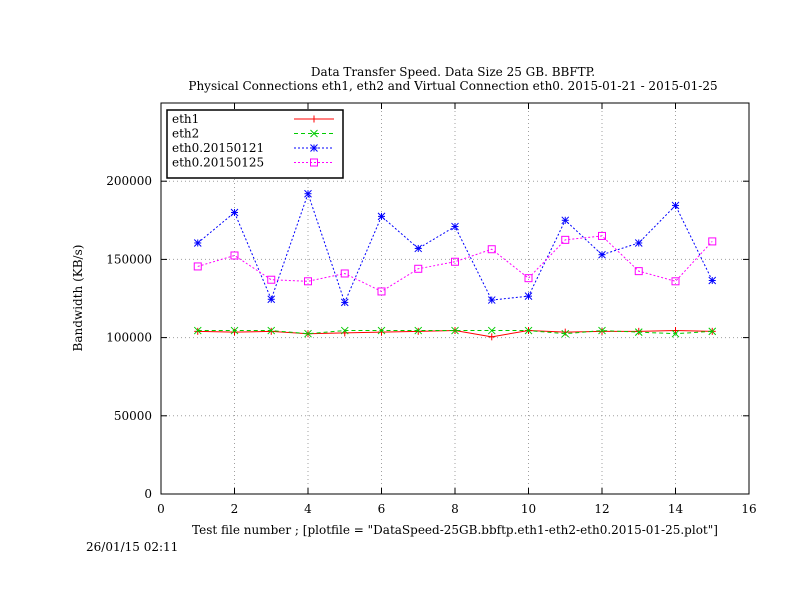  Describe the element at coordinates (382, 509) in the screenshot. I see `x-tick-label: 6` at that location.